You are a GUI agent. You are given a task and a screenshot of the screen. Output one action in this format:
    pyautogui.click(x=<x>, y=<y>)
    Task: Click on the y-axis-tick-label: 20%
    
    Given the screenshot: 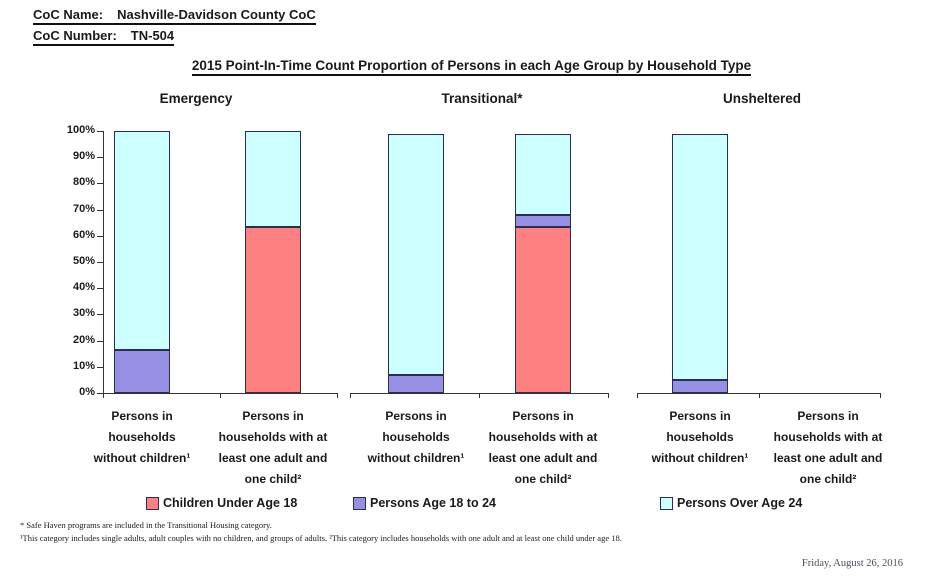 What is the action you would take?
    pyautogui.click(x=83, y=340)
    